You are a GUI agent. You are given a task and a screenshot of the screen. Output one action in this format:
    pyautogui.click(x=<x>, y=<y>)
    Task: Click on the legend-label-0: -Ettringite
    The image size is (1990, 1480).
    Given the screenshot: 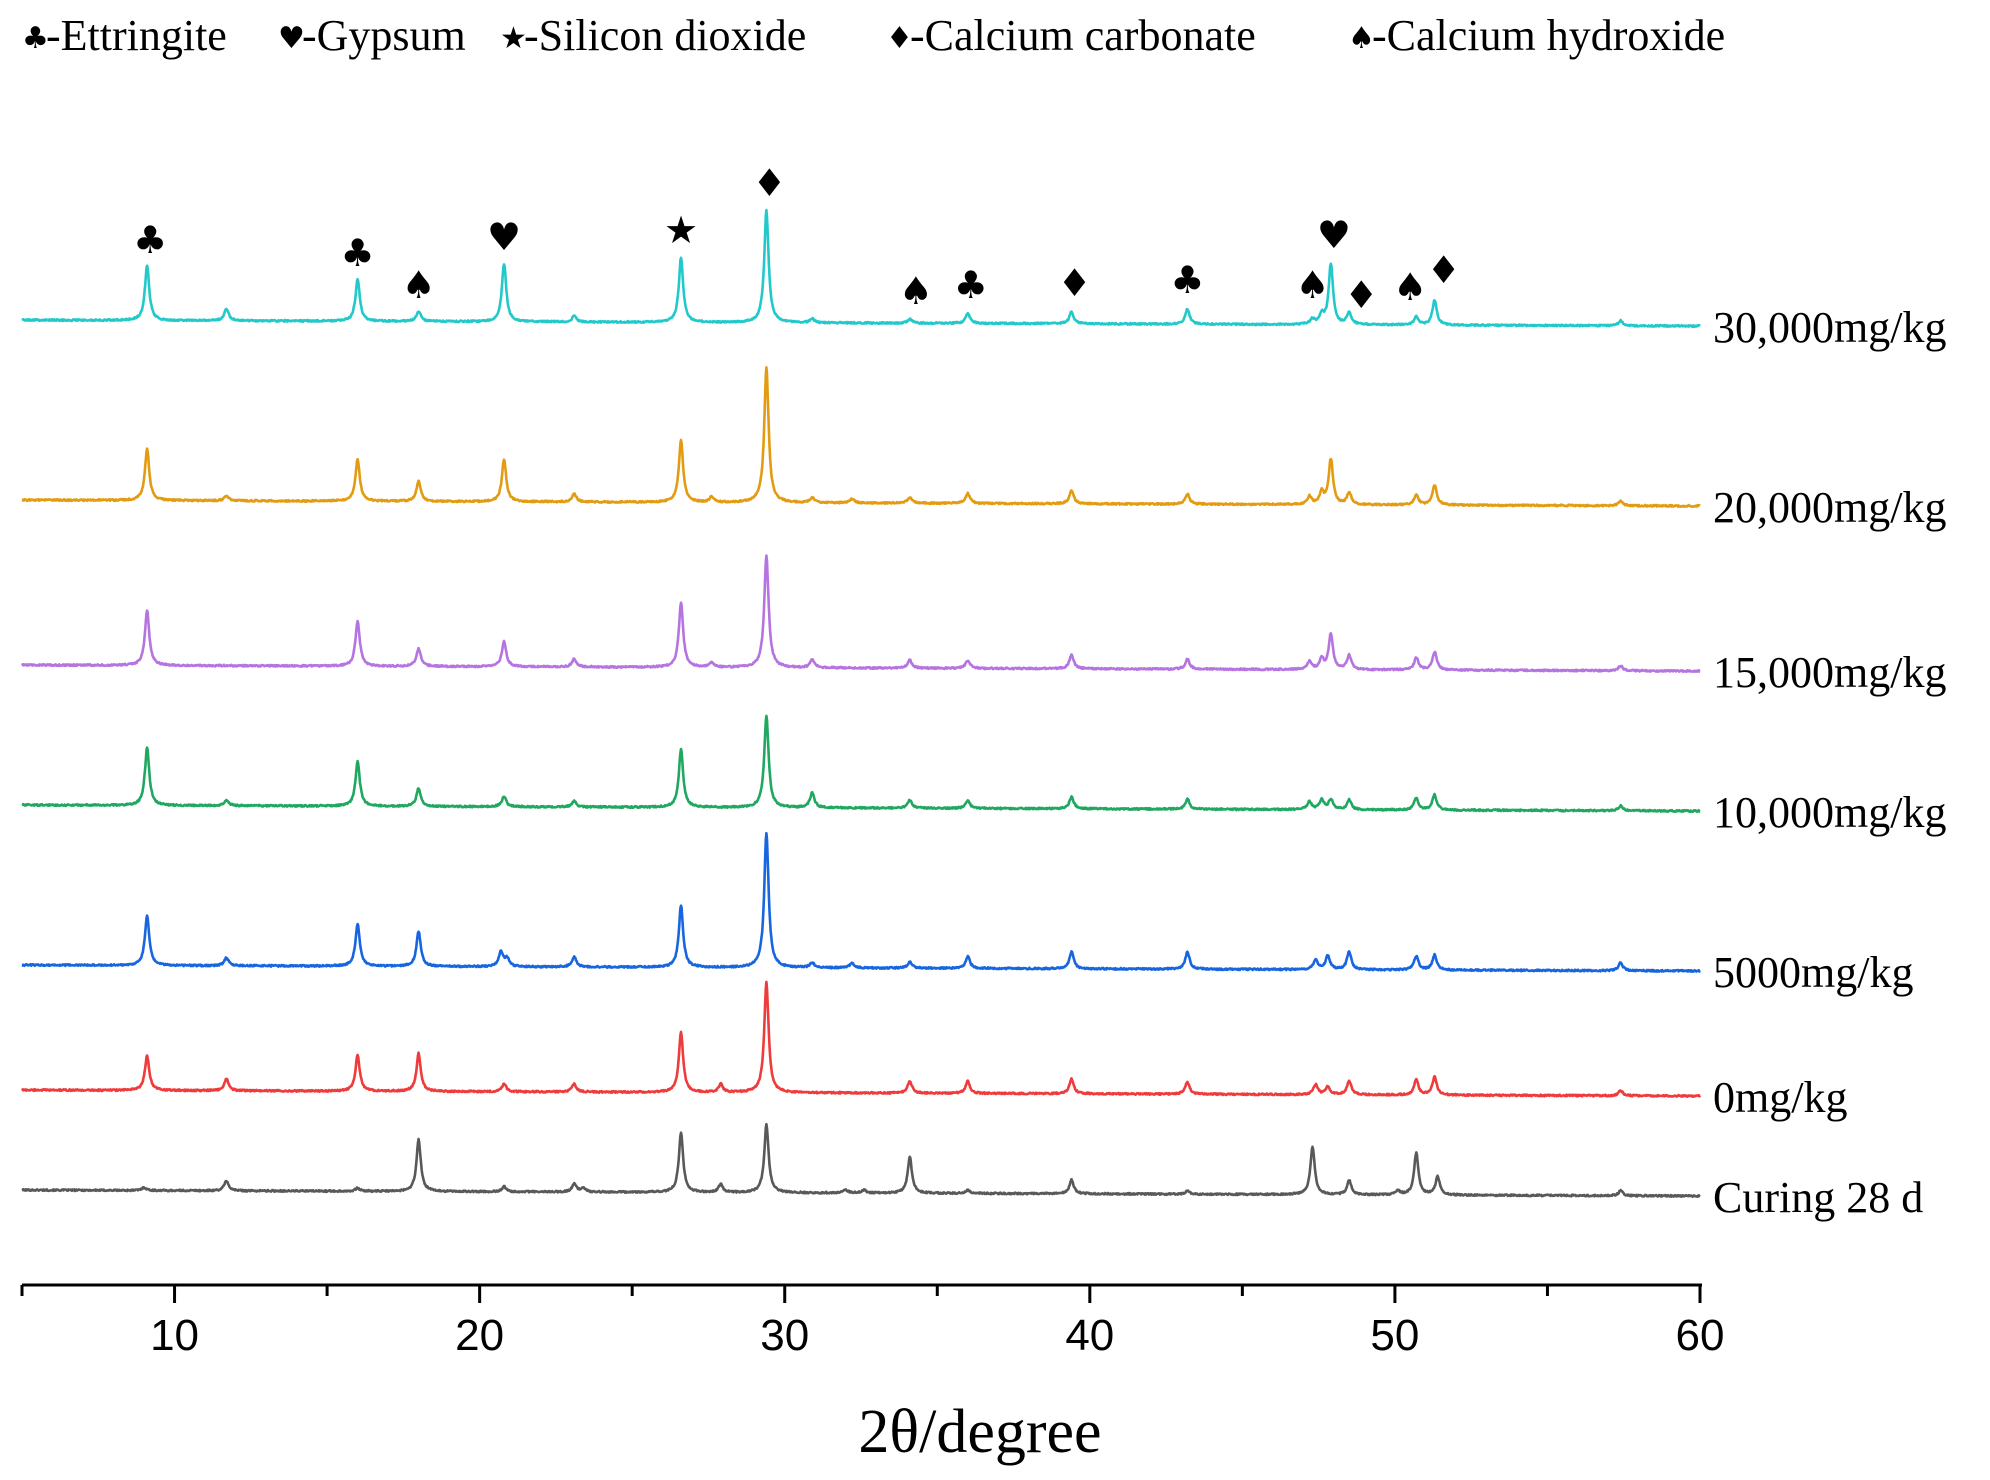 What is the action you would take?
    pyautogui.click(x=136, y=35)
    